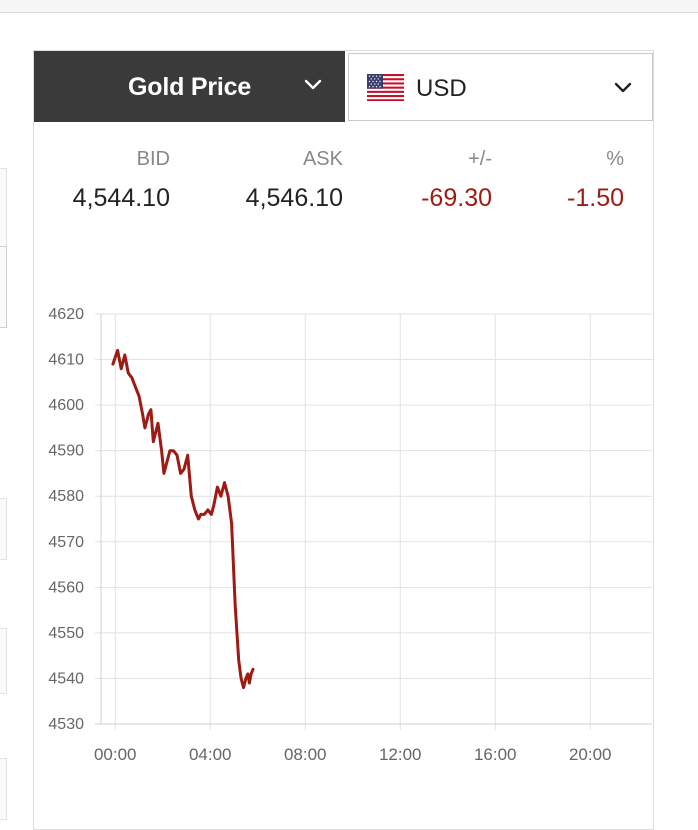 The image size is (698, 830). I want to click on percent-header: %, so click(615, 159).